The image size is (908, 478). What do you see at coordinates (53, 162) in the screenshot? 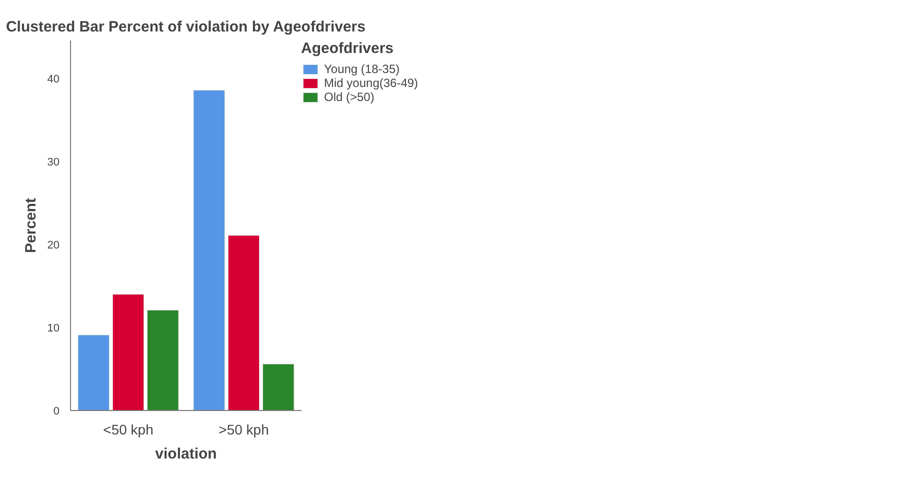
I see `y-tick-label: 30` at bounding box center [53, 162].